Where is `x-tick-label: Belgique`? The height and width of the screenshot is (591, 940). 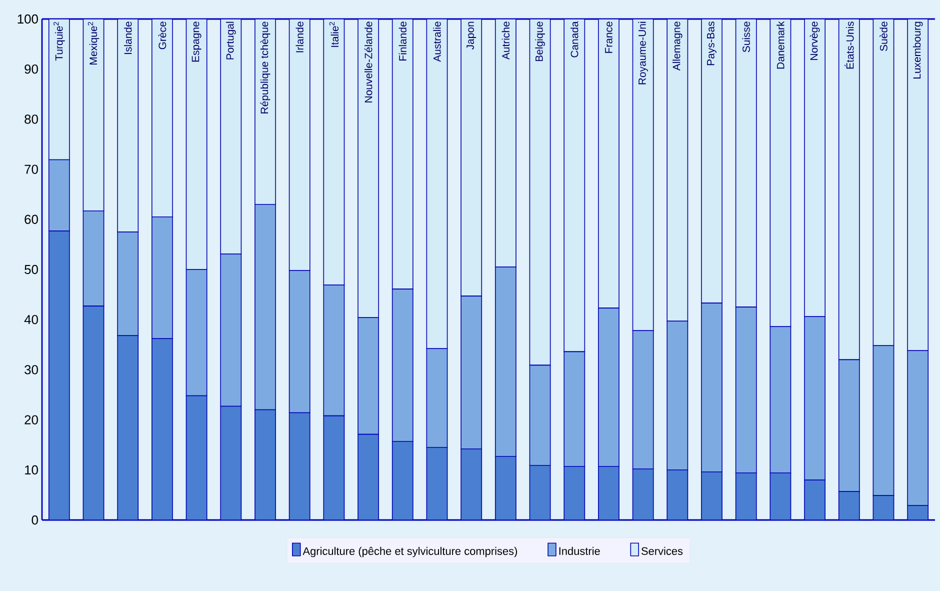
x-tick-label: Belgique is located at coordinates (540, 42).